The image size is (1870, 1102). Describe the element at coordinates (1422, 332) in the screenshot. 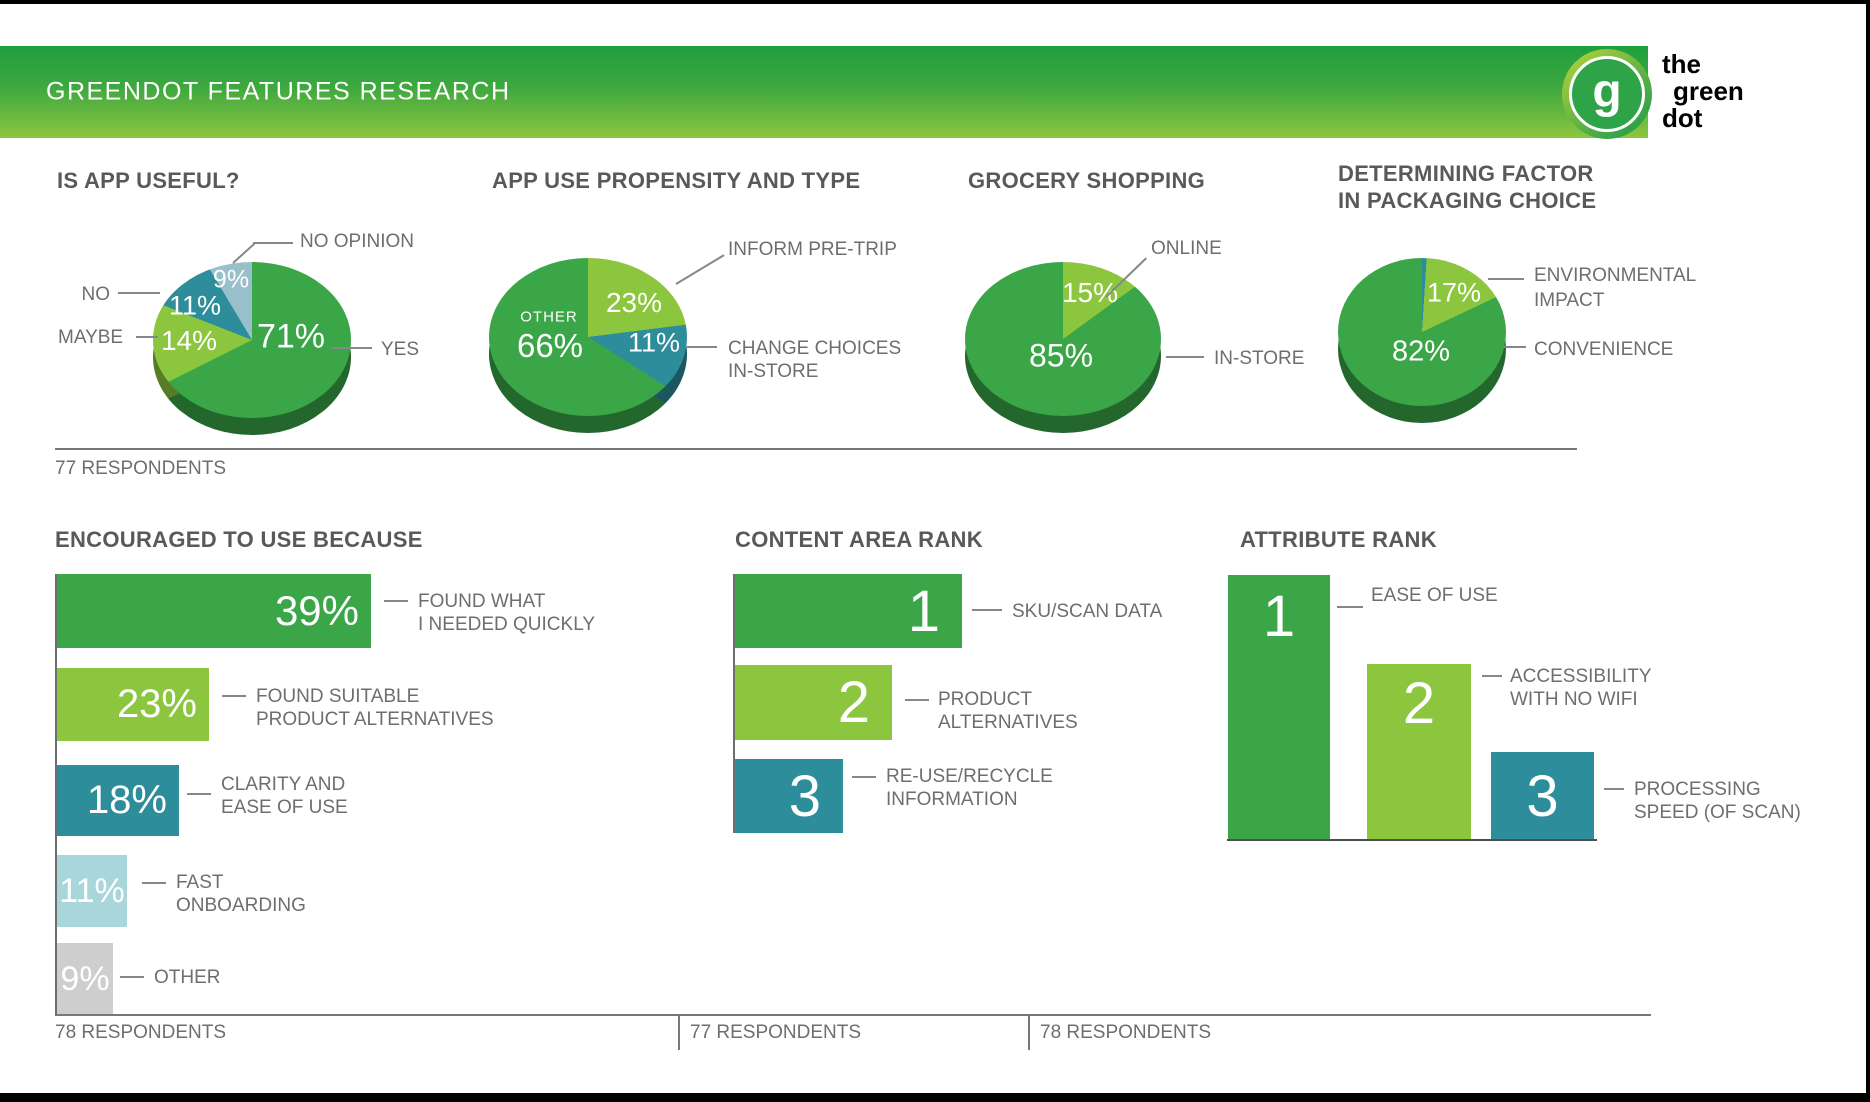

I see `pie4-face` at that location.